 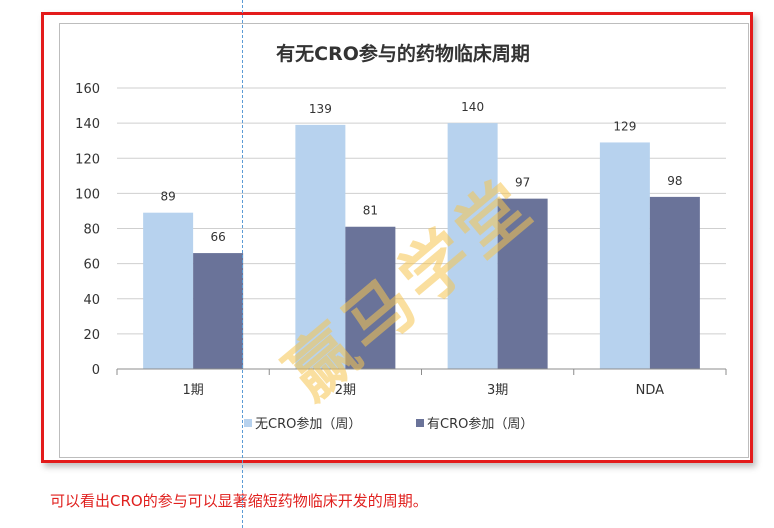 I want to click on data-label: 98, so click(x=674, y=181).